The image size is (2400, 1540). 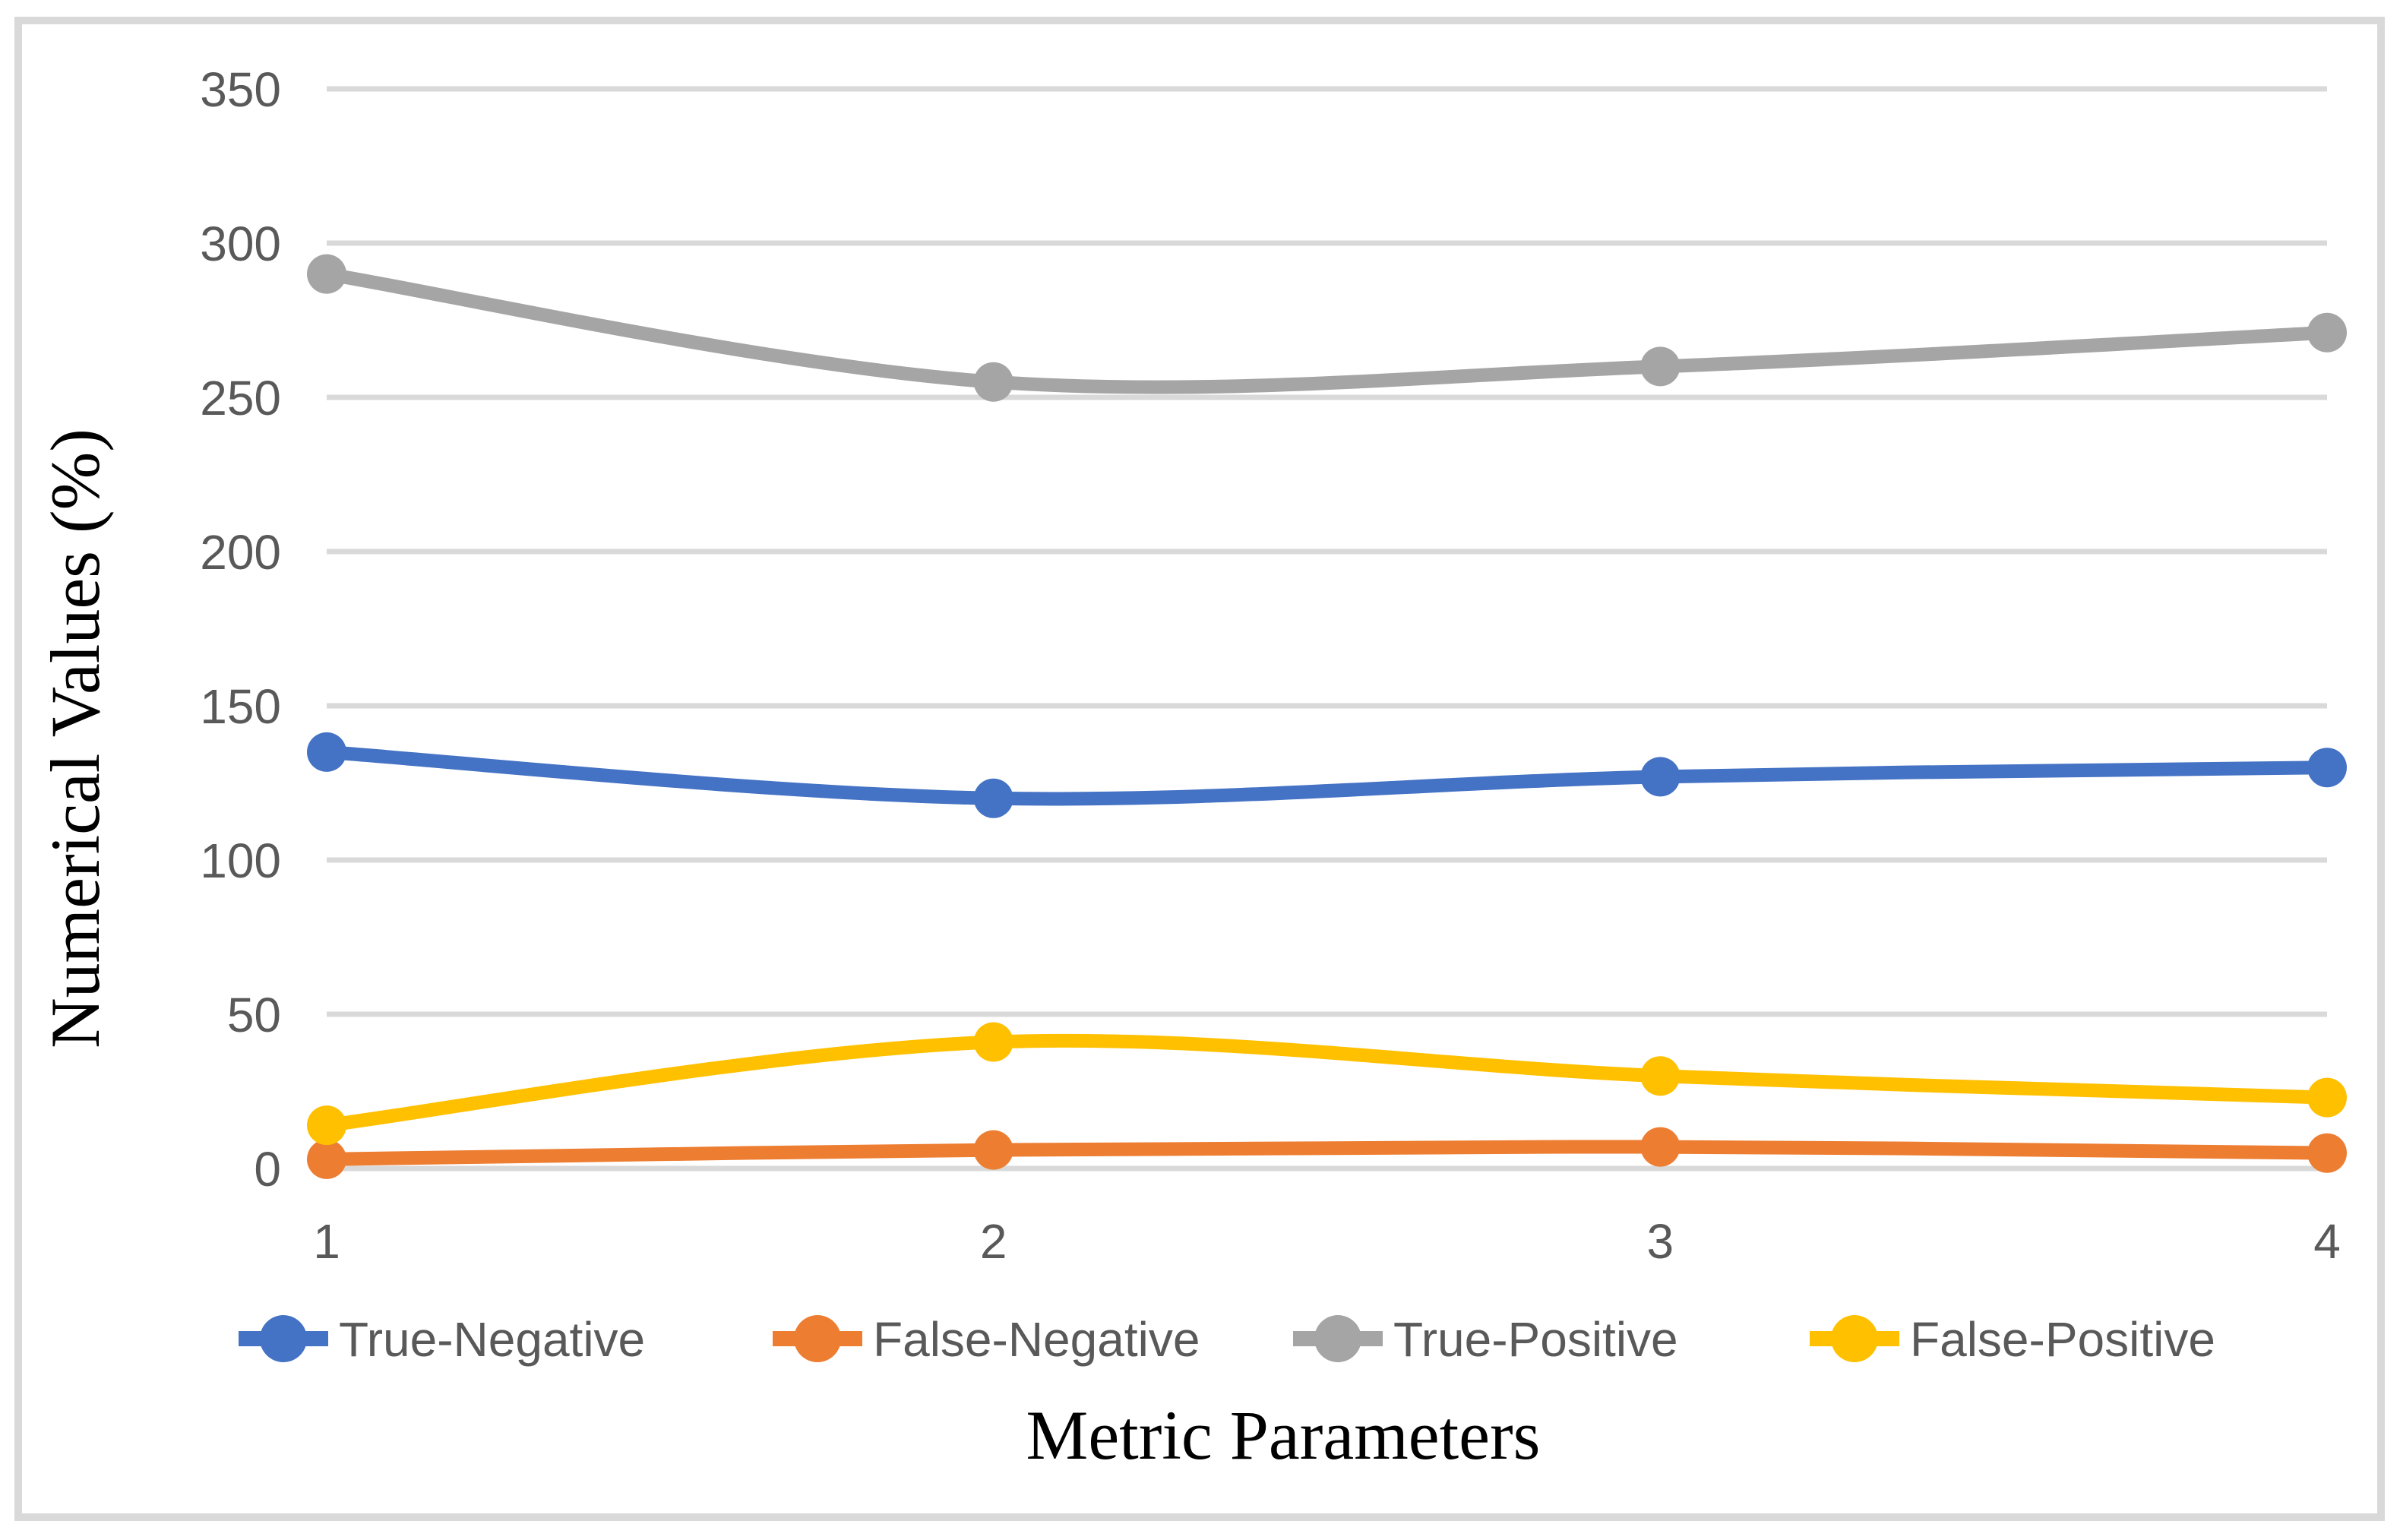 I want to click on y-tick-label-100: 100, so click(x=240, y=860).